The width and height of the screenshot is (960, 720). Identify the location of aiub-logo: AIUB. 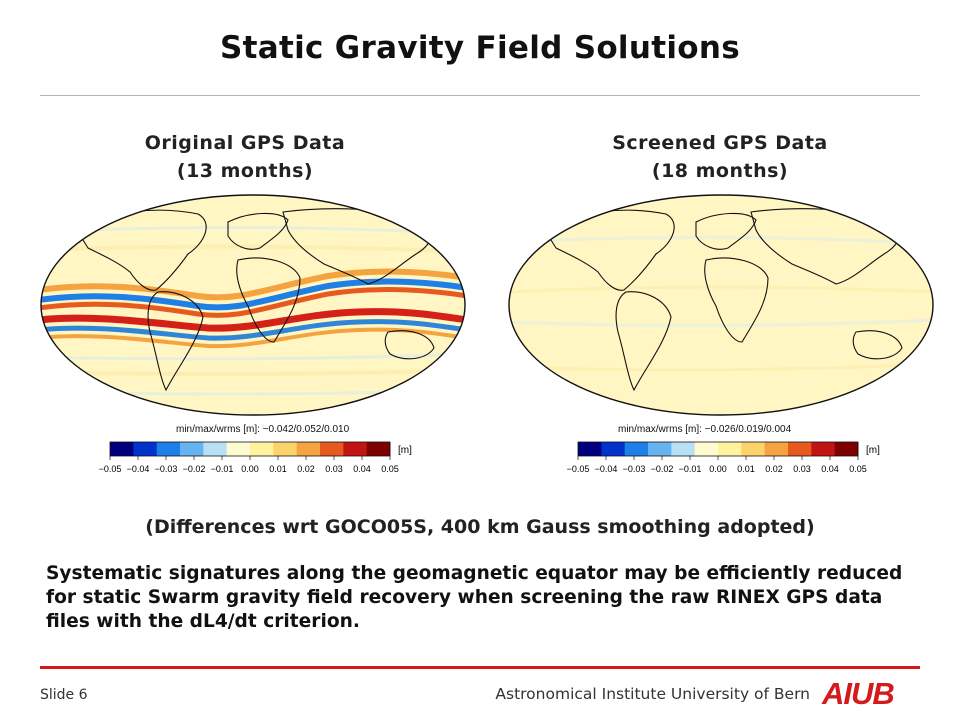
(858, 693).